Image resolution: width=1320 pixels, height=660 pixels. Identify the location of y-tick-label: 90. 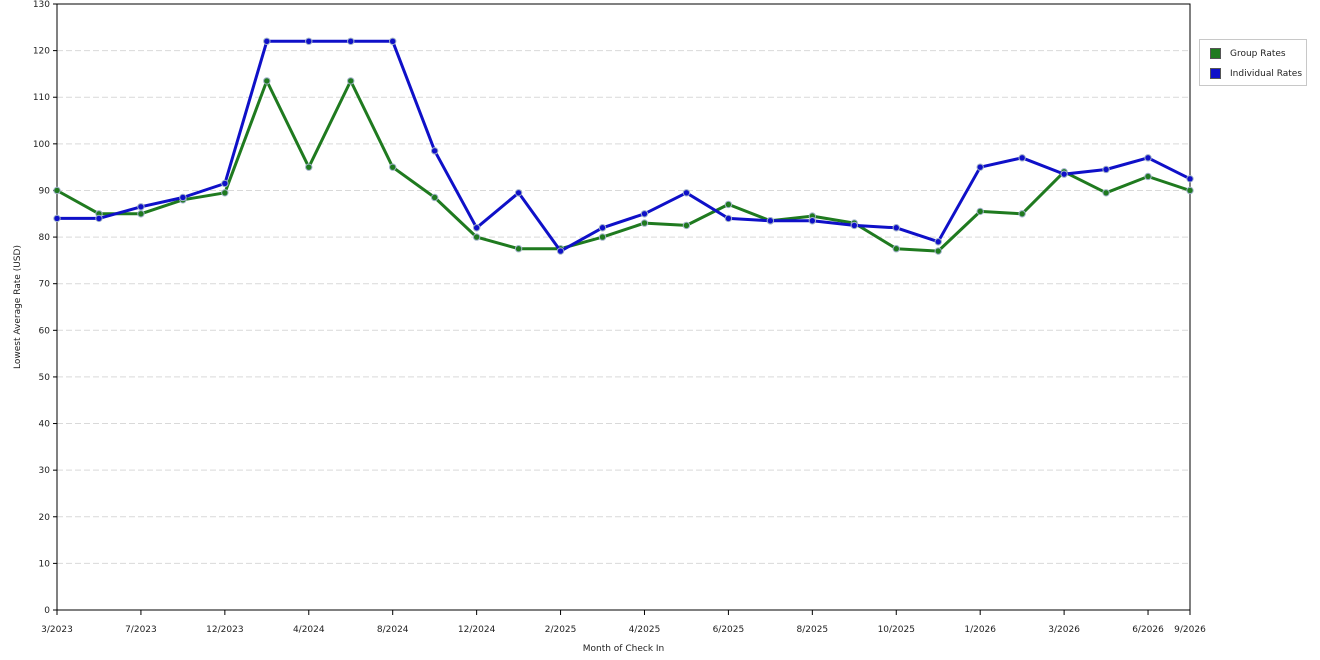
(45, 191).